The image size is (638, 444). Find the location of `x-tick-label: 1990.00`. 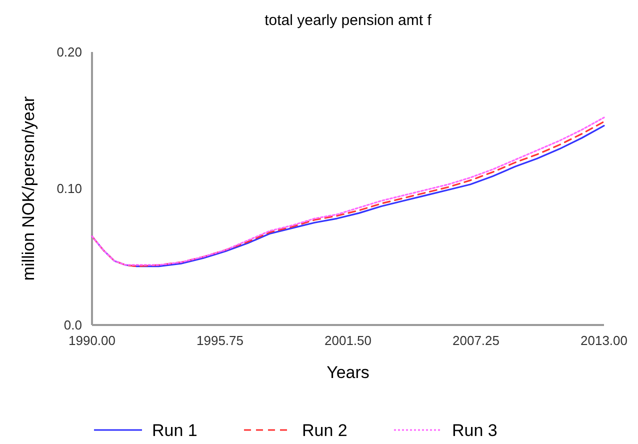

x-tick-label: 1990.00 is located at coordinates (92, 340).